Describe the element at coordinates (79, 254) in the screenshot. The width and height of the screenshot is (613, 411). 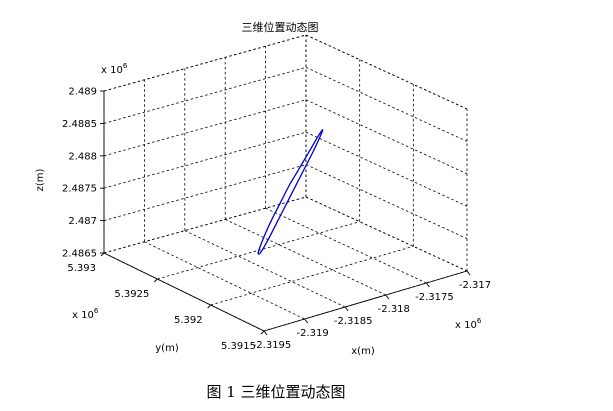
I see `z-tick-label: 2.4865` at that location.